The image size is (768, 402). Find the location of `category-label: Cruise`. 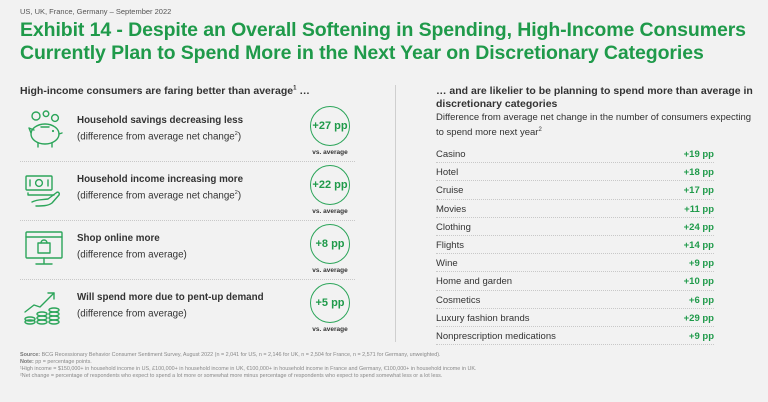

category-label: Cruise is located at coordinates (450, 191).